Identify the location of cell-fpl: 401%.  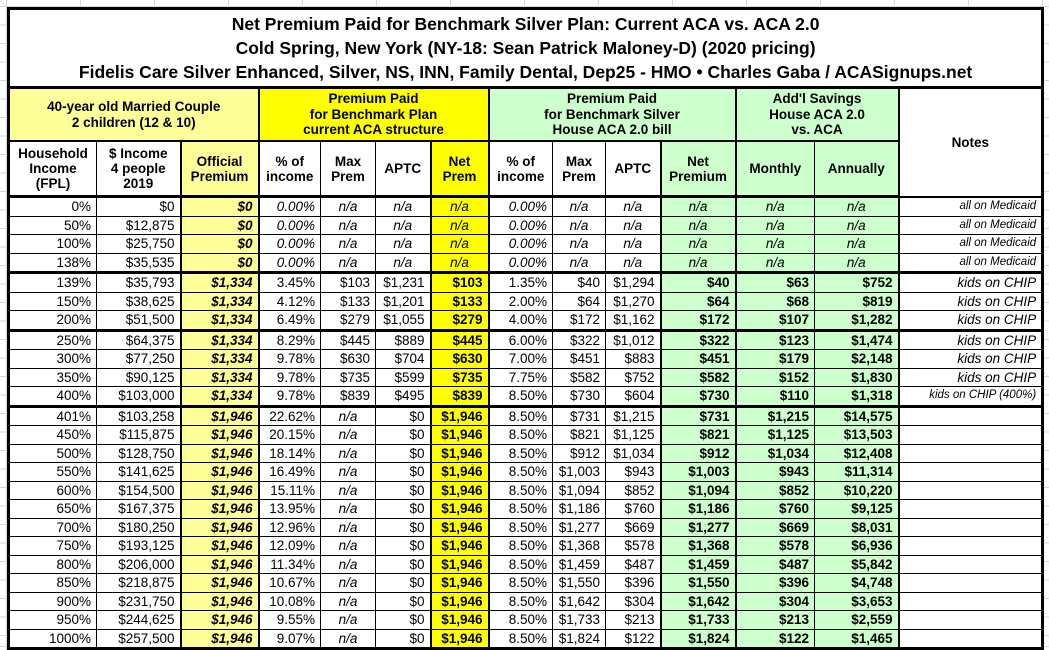
(52, 415).